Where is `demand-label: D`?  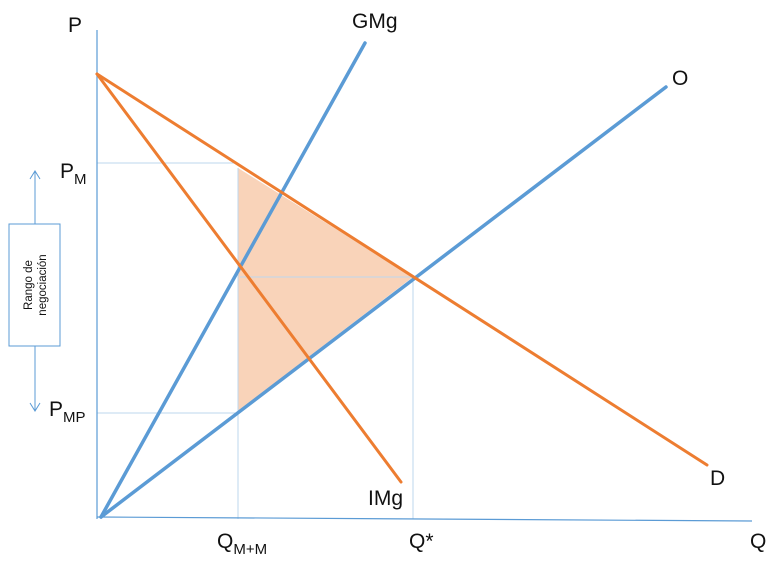 demand-label: D is located at coordinates (717, 478).